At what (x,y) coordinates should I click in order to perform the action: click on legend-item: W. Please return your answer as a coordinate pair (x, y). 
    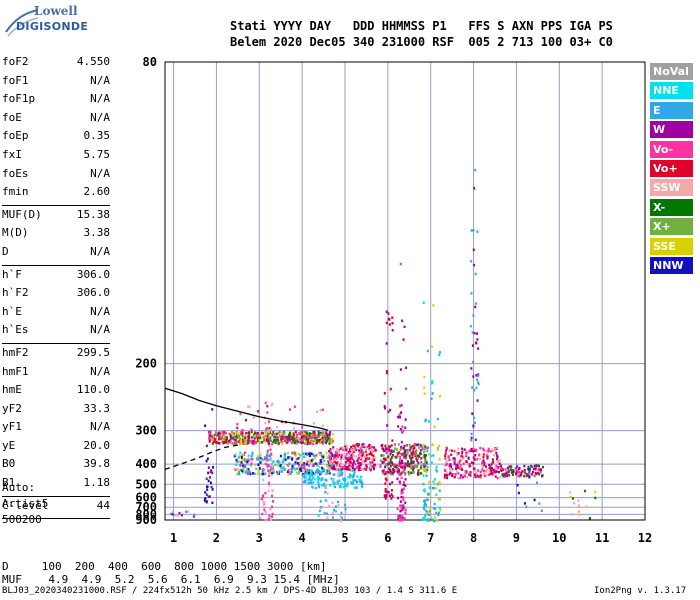
    Looking at the image, I should click on (671, 130).